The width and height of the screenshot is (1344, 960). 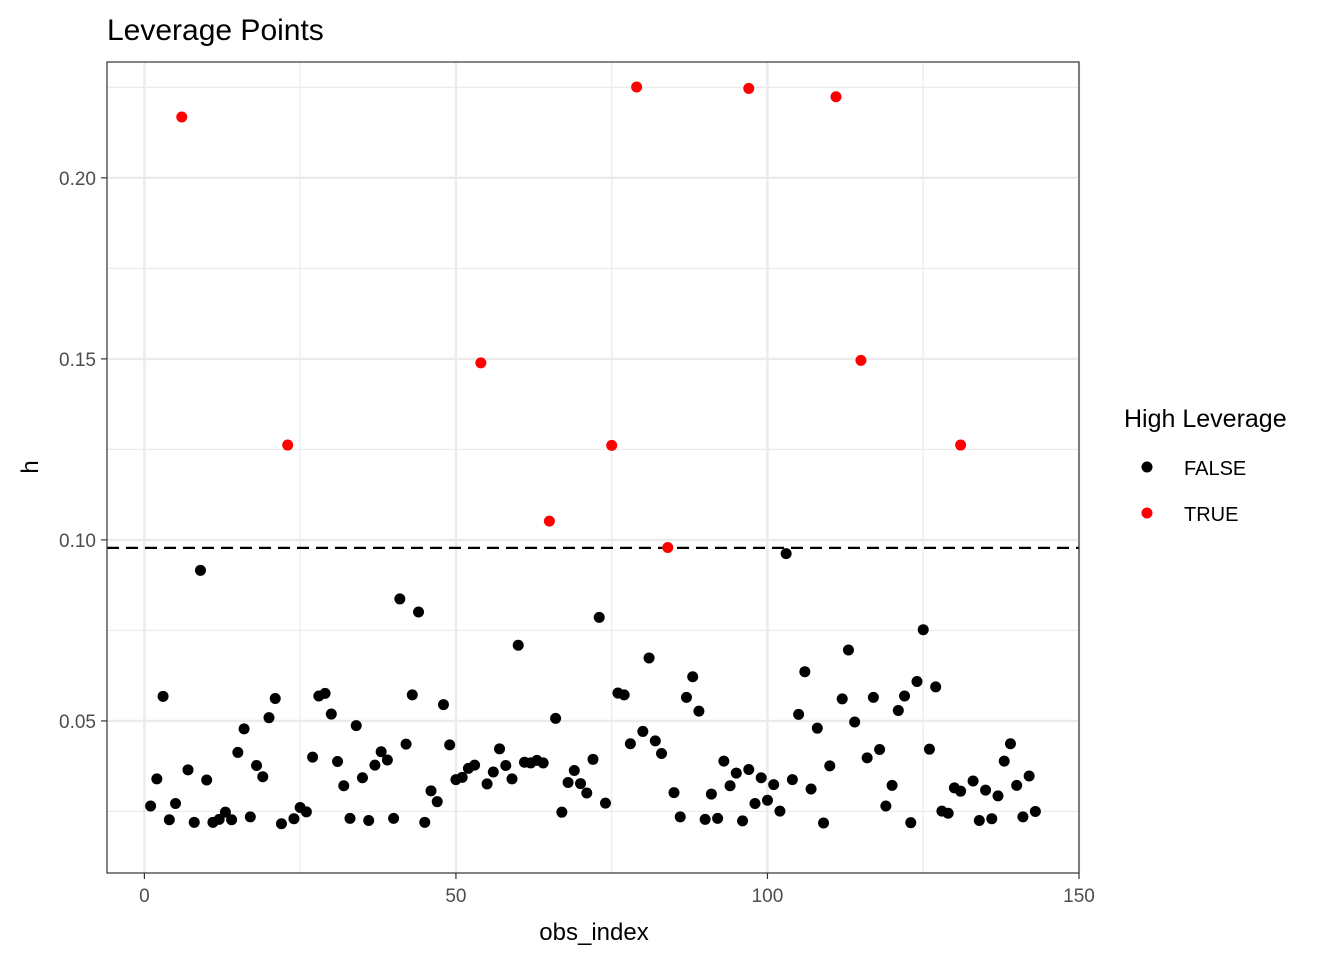 I want to click on y-tick-label: 0.15, so click(x=77, y=360).